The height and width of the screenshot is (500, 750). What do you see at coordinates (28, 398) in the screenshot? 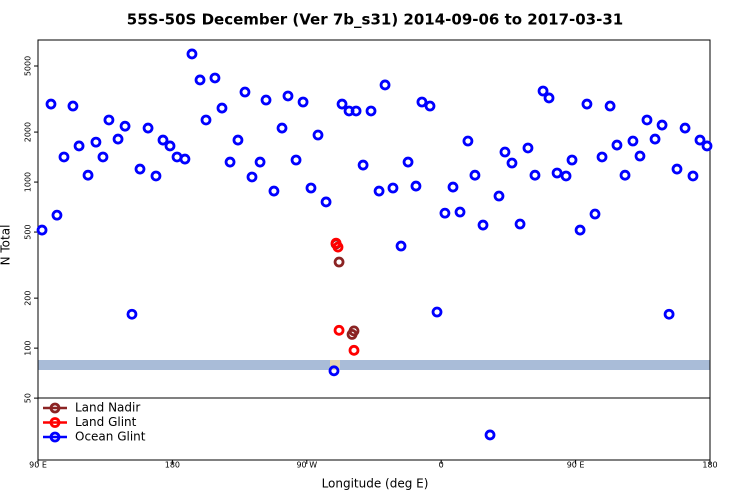
I see `y-tick-label: 50` at bounding box center [28, 398].